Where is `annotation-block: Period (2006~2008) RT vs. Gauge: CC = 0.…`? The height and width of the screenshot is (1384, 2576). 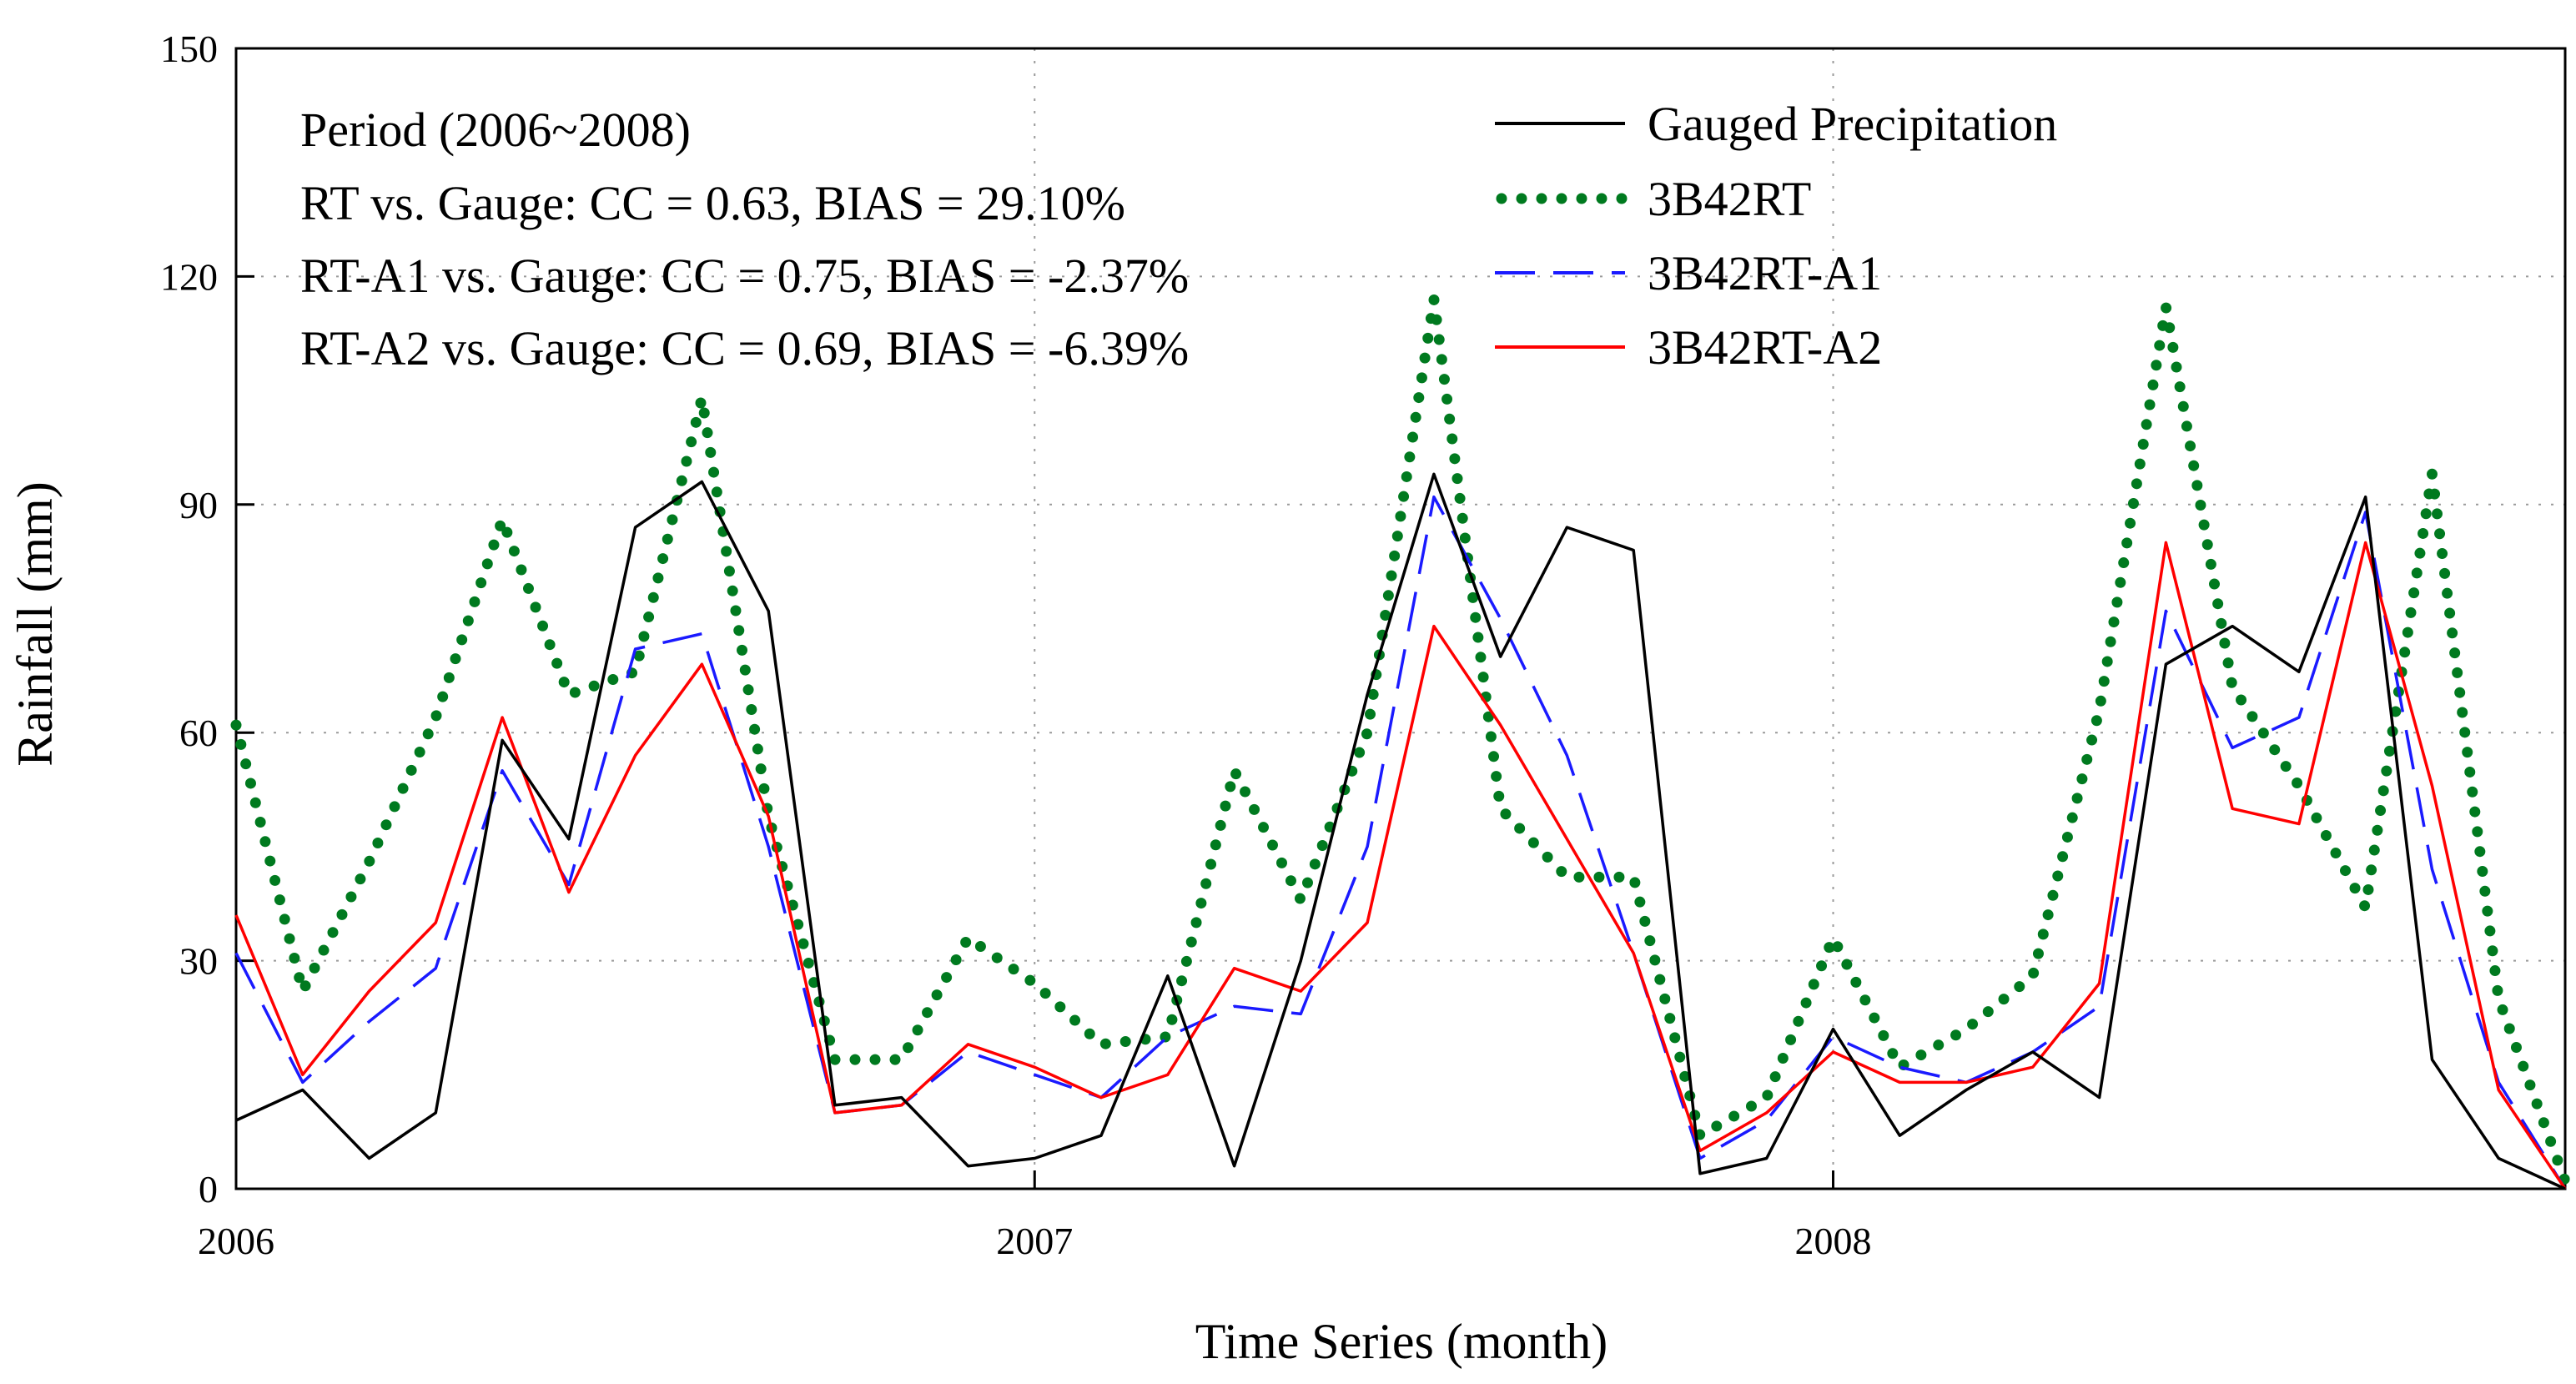 annotation-block: Period (2006~2008) RT vs. Gauge: CC = 0.… is located at coordinates (744, 239).